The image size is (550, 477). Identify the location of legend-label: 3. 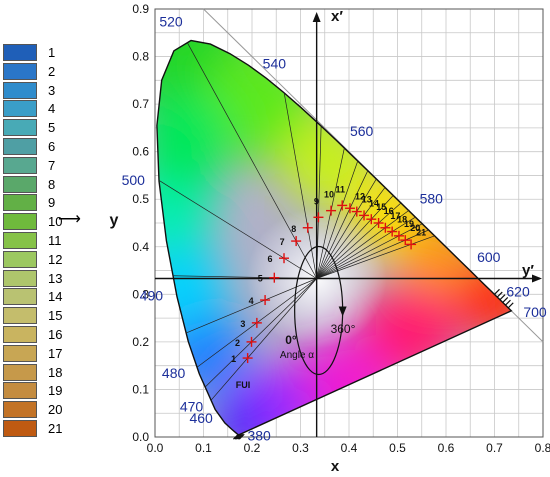
(52, 90).